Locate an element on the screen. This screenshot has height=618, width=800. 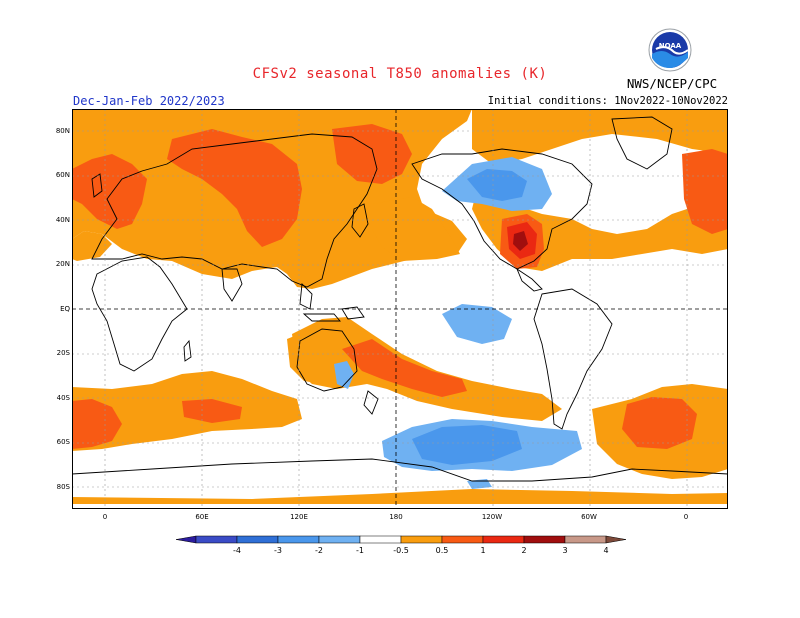
lat-label-20n: 20N is located at coordinates (62, 264).